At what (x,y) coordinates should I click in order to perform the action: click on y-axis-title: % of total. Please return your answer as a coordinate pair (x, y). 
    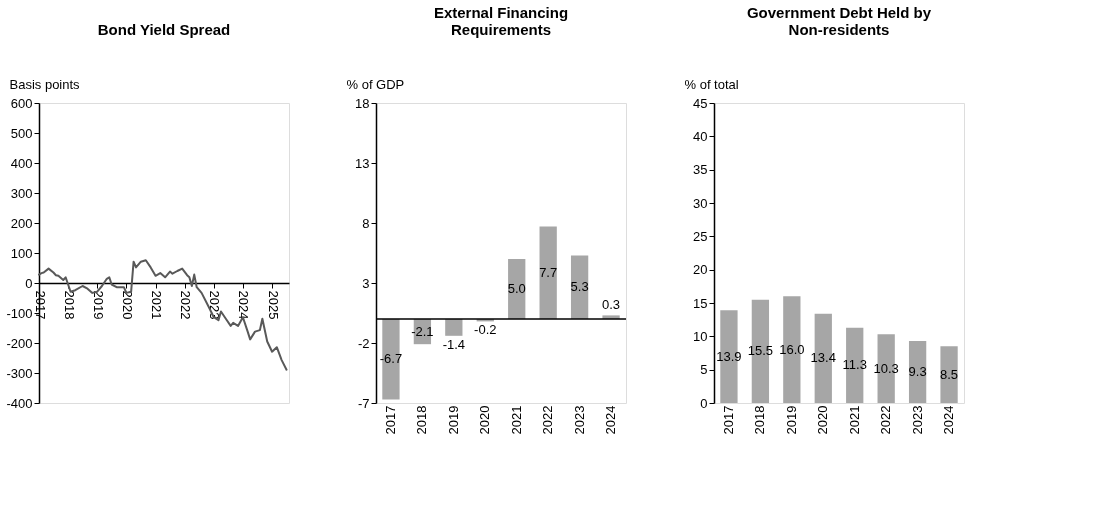
    Looking at the image, I should click on (711, 84).